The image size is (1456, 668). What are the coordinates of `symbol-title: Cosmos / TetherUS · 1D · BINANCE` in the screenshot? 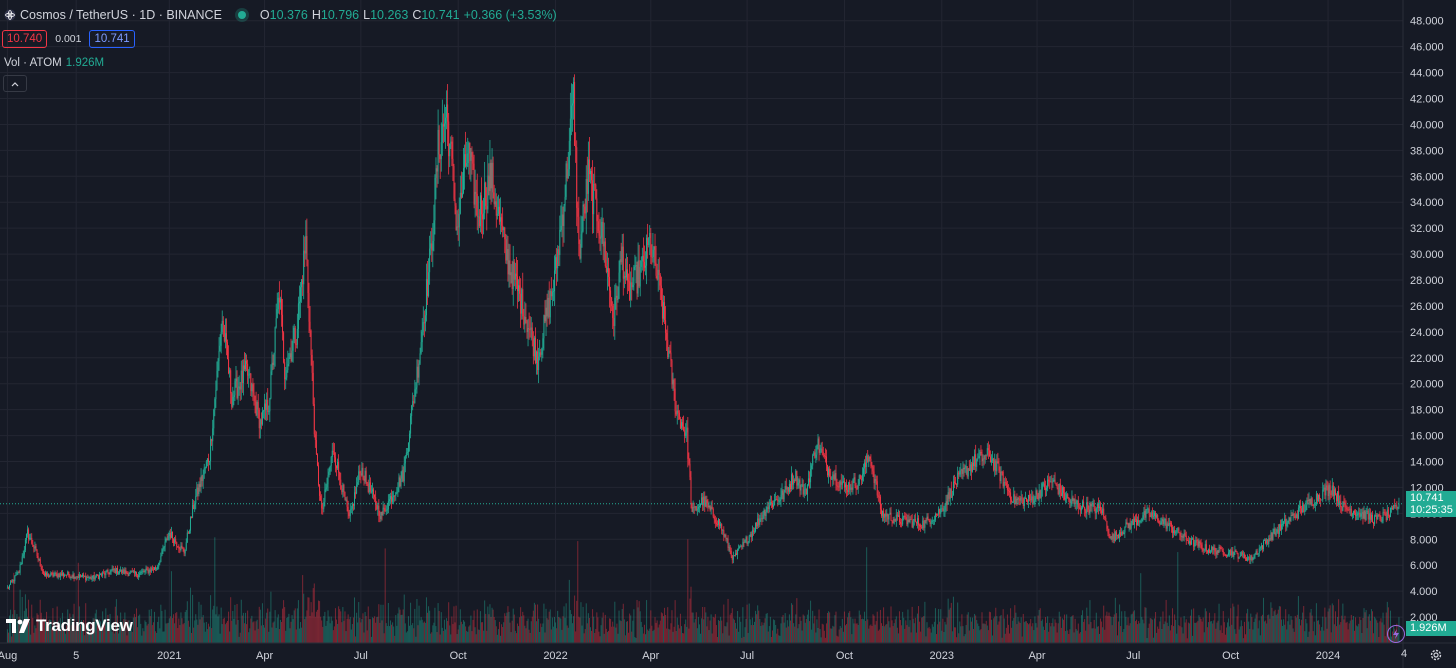 It's located at (121, 15).